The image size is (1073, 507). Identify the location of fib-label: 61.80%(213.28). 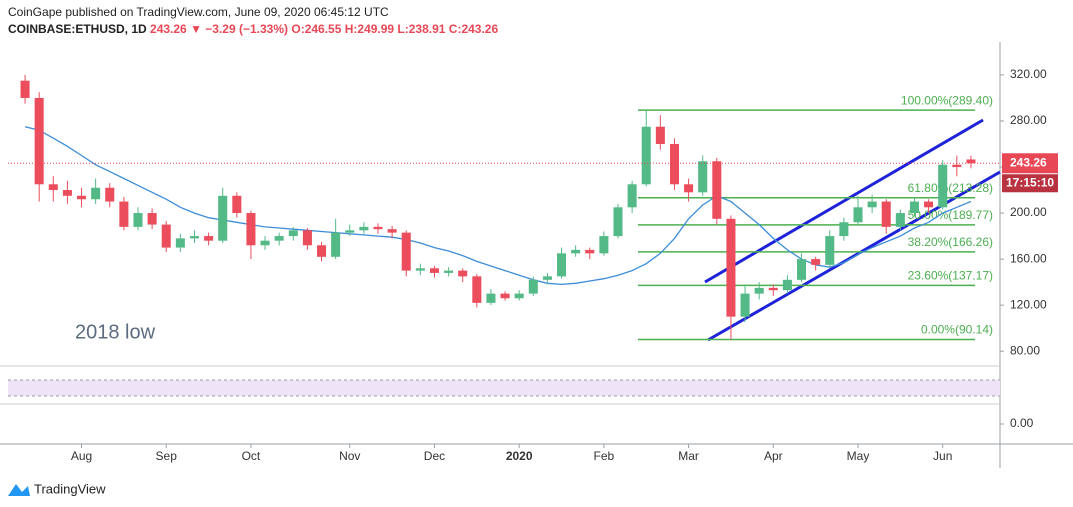
(950, 188).